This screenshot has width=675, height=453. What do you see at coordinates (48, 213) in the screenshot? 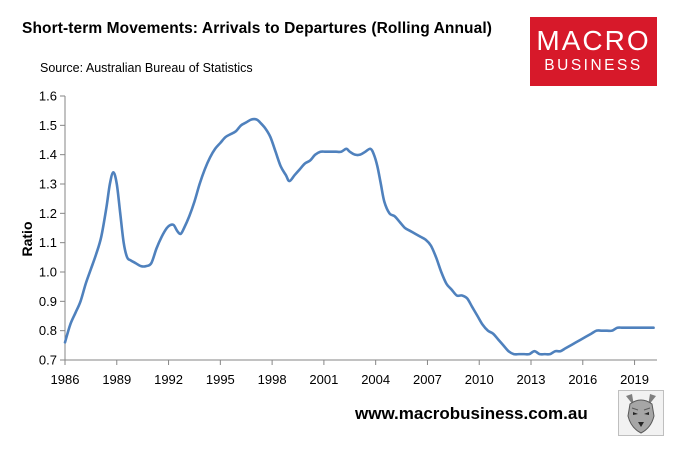
I see `y-tick-label: 1.2` at bounding box center [48, 213].